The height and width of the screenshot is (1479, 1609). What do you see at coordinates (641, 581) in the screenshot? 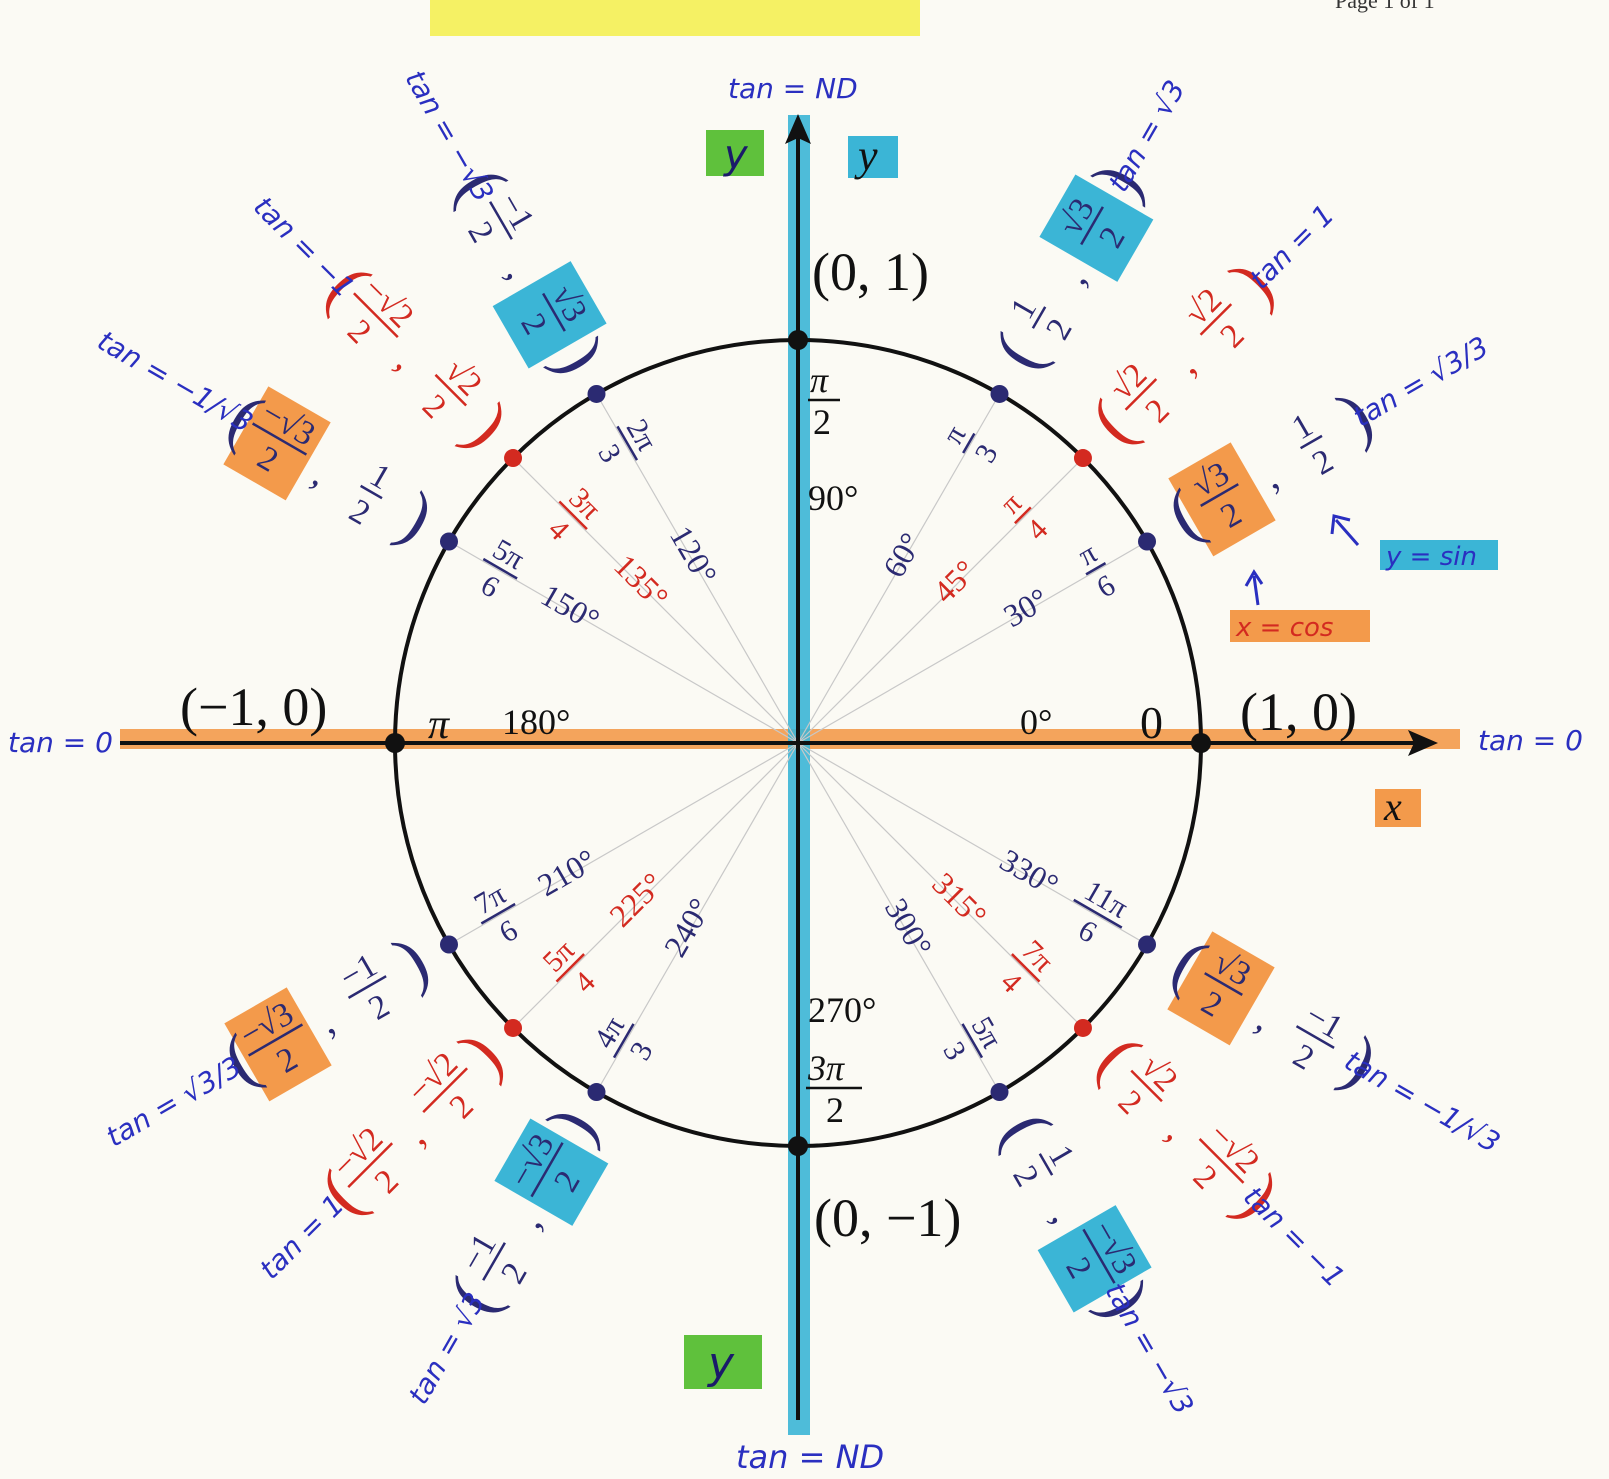
I see `angle-135-degree-label: 135°` at bounding box center [641, 581].